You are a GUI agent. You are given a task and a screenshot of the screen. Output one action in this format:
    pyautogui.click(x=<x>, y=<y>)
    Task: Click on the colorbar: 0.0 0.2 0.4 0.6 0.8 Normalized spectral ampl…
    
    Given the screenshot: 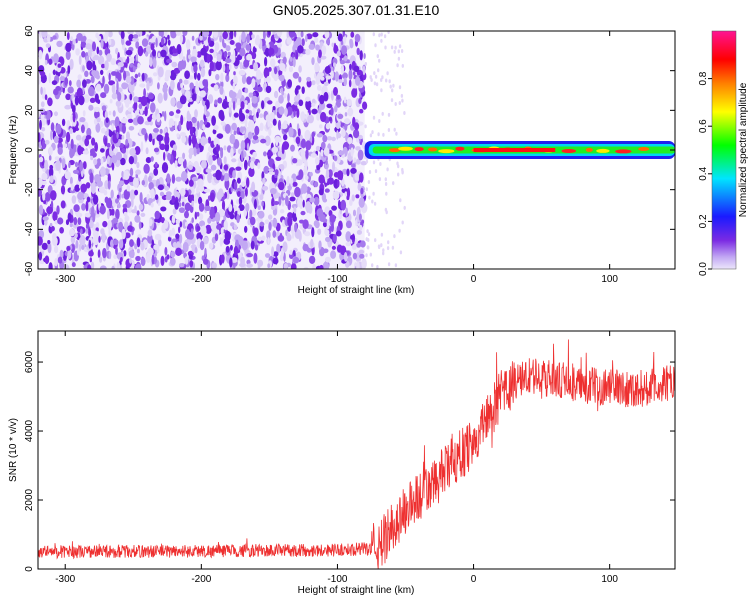 What is the action you would take?
    pyautogui.click(x=723, y=153)
    